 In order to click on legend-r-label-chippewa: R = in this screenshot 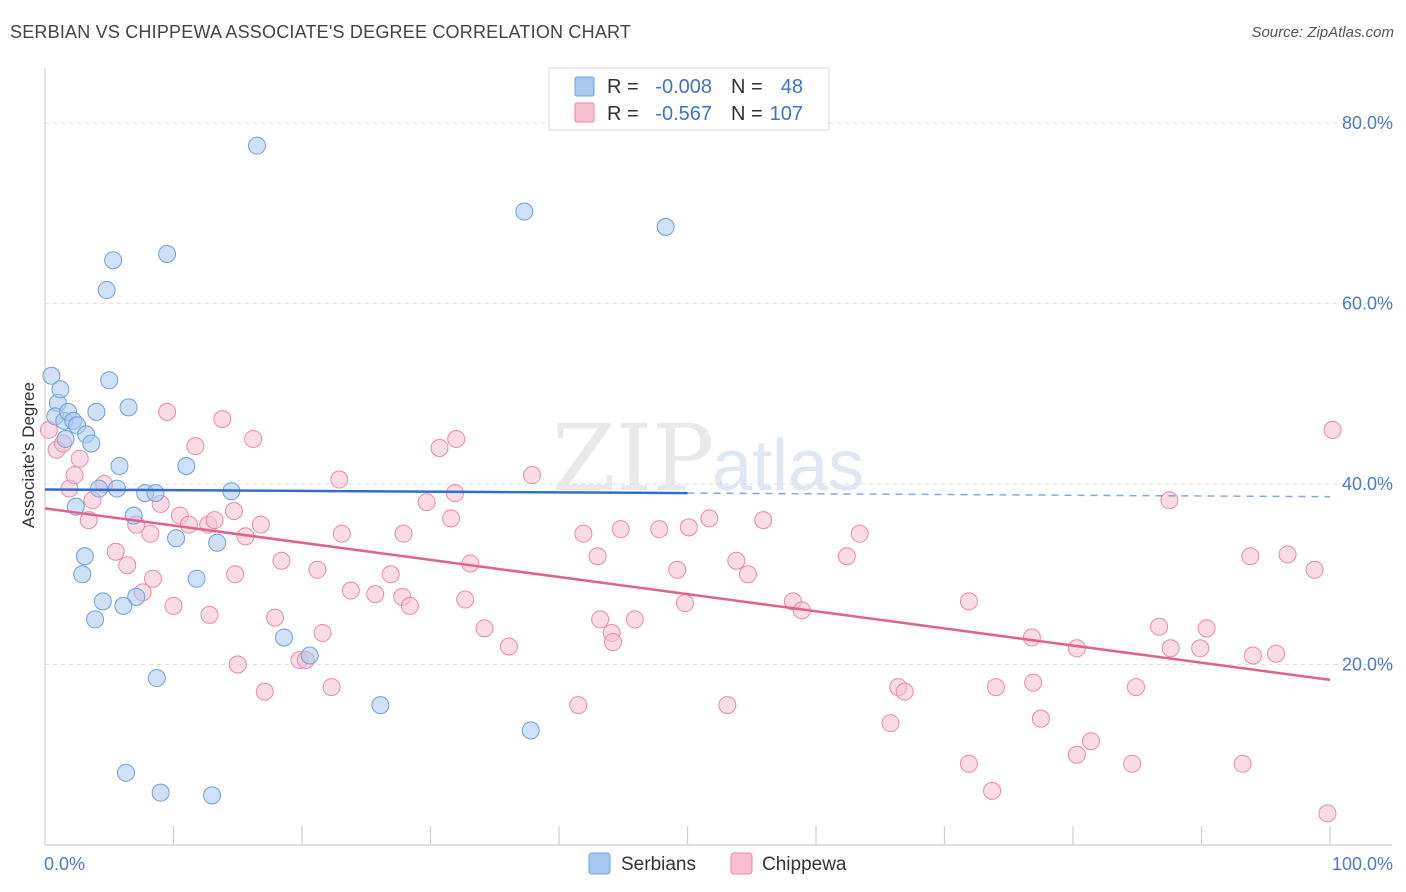, I will do `click(623, 114)`.